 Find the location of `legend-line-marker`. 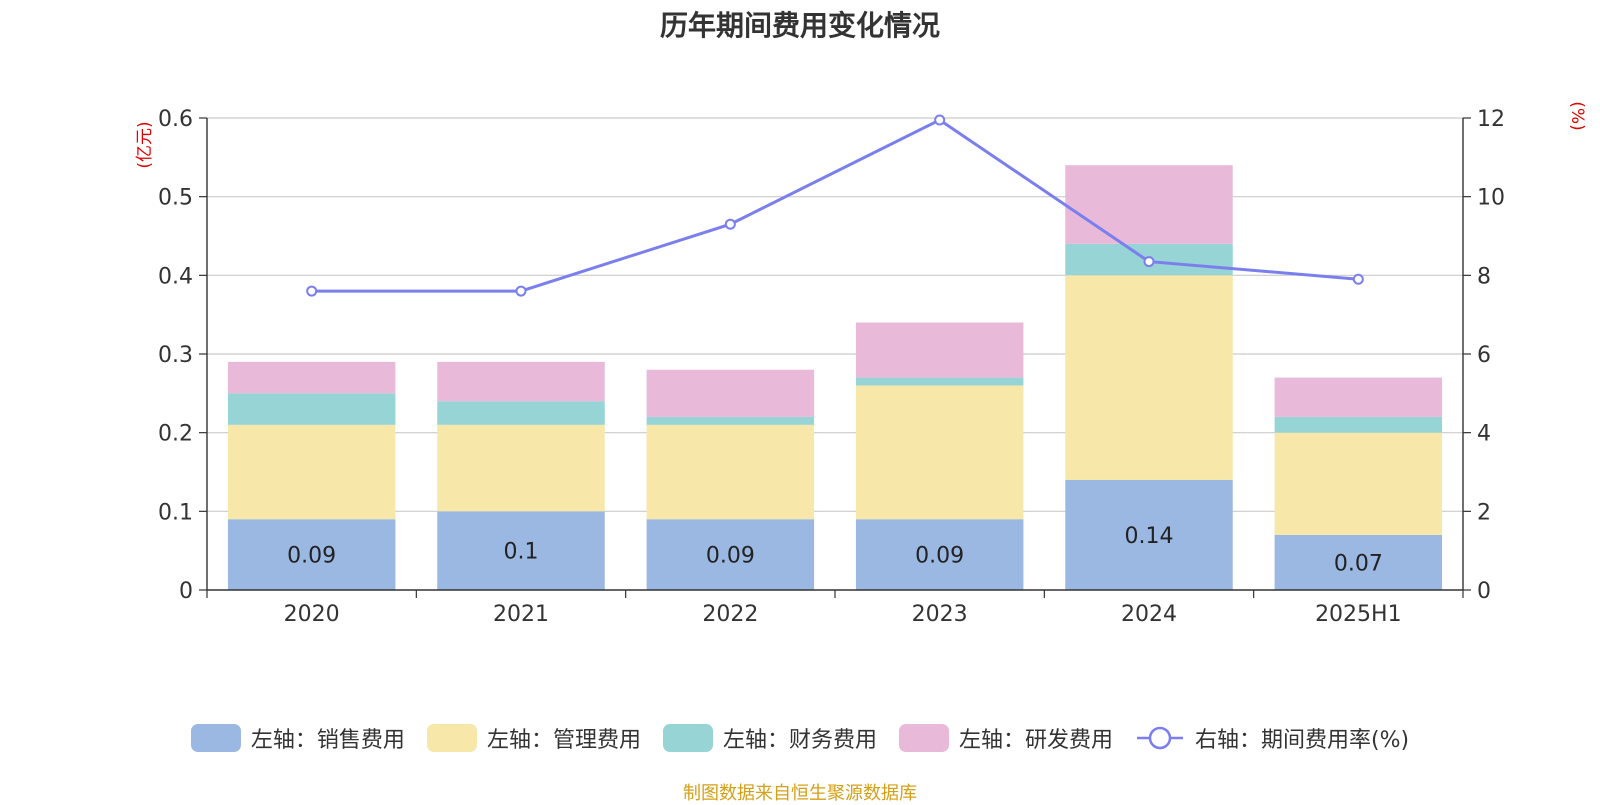

legend-line-marker is located at coordinates (1159, 738).